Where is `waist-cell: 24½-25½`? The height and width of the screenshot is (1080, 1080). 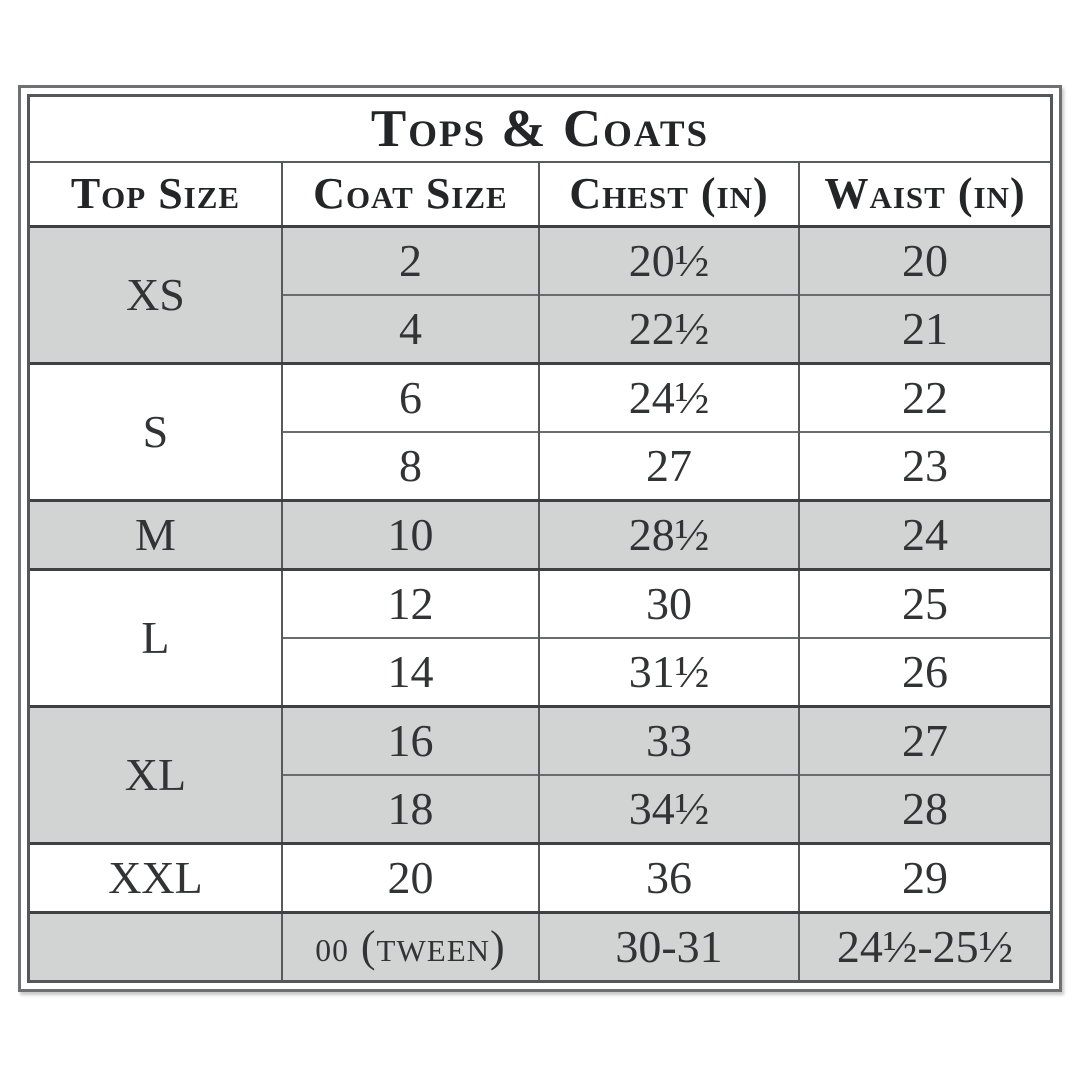 waist-cell: 24½-25½ is located at coordinates (924, 945).